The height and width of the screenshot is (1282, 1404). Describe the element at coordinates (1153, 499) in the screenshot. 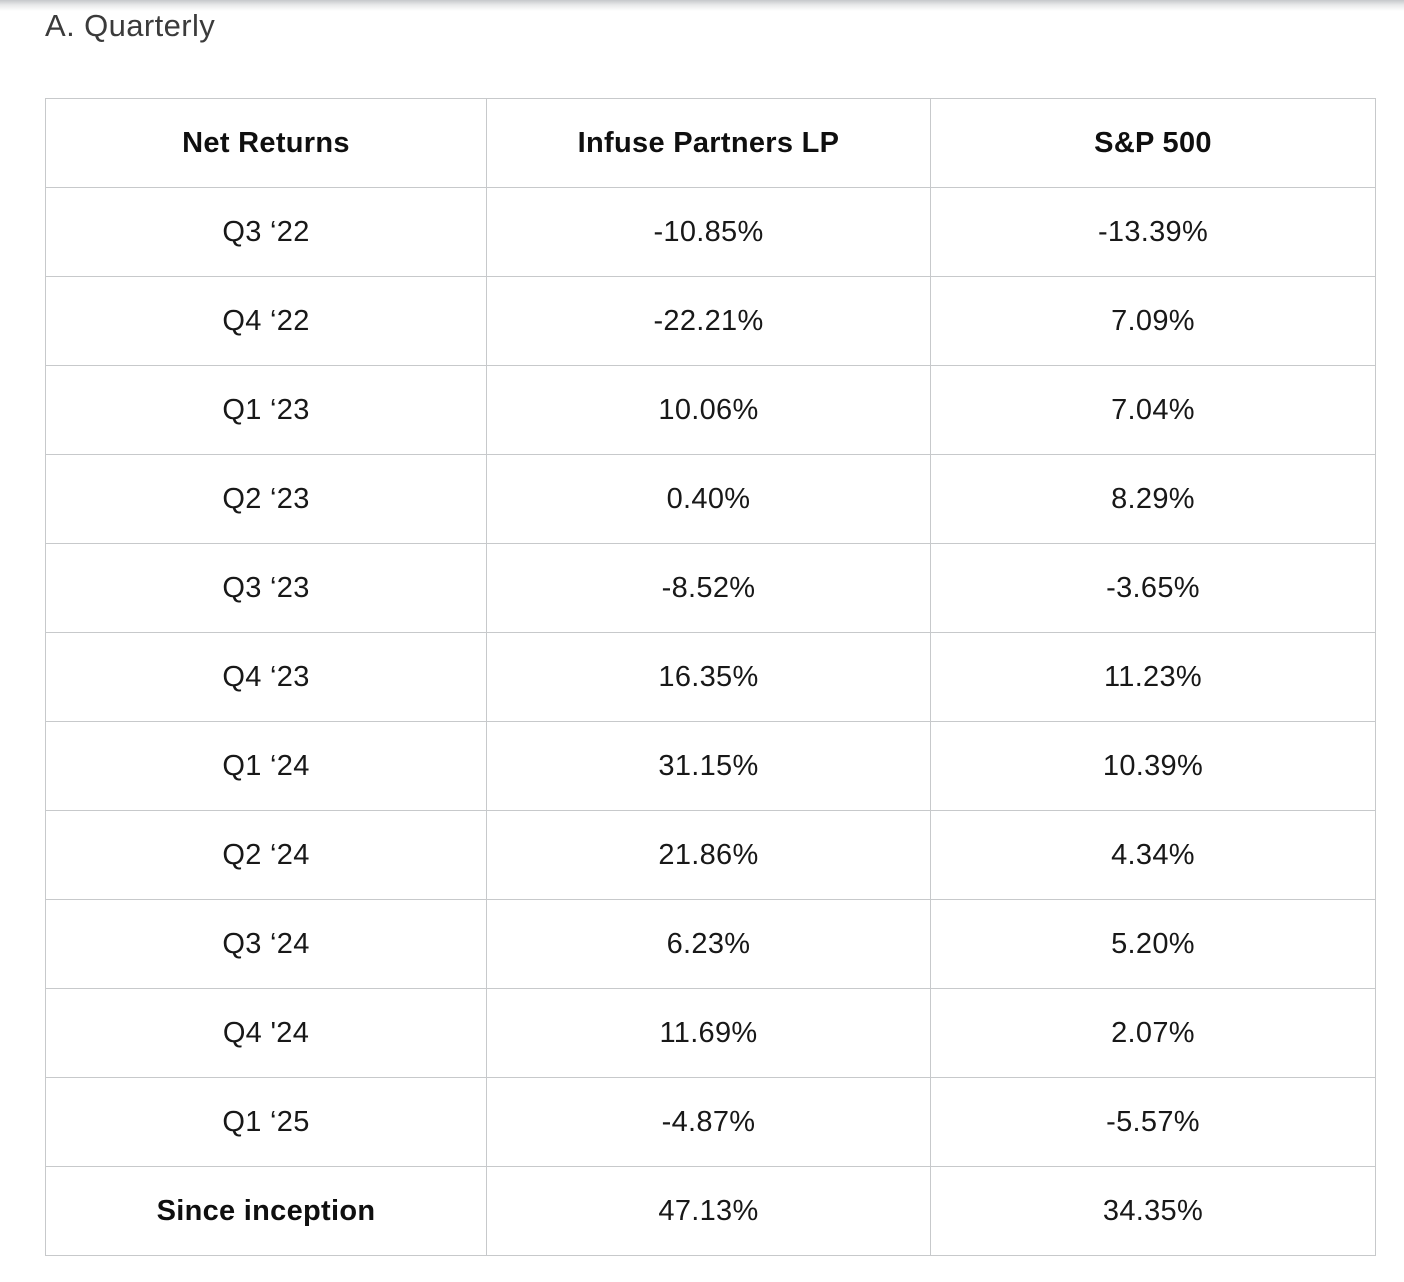

I see `sp500-value-cell: 8.29%` at that location.